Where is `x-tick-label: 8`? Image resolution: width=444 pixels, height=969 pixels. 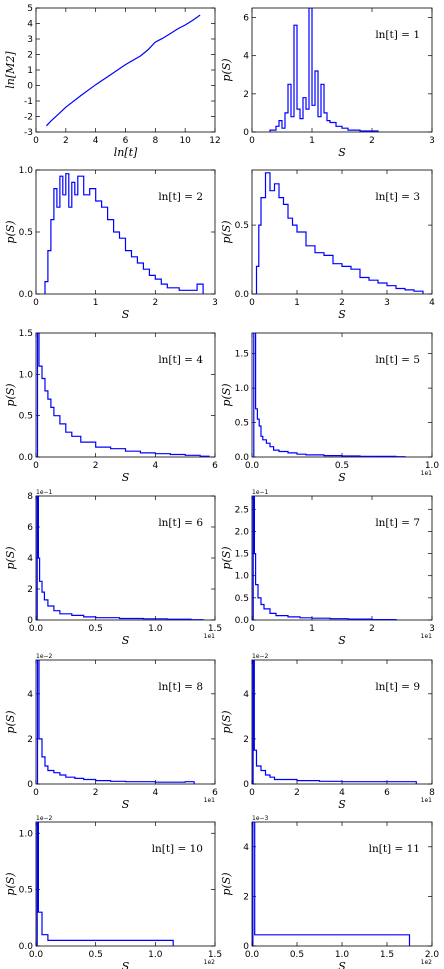 x-tick-label: 8 is located at coordinates (155, 141).